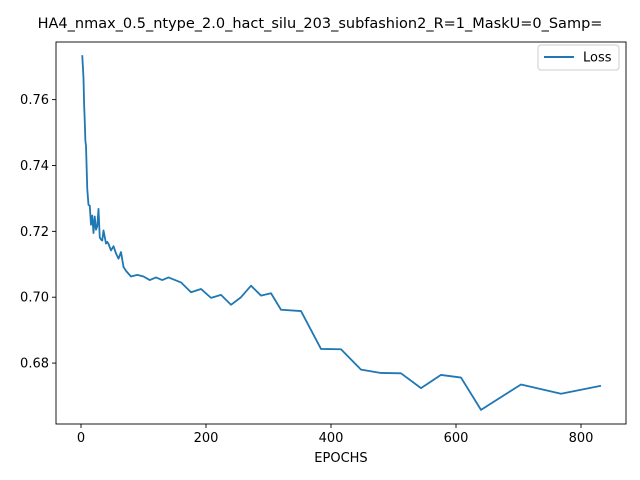 This screenshot has width=640, height=480. What do you see at coordinates (34, 232) in the screenshot?
I see `y-tick-label: 0.72` at bounding box center [34, 232].